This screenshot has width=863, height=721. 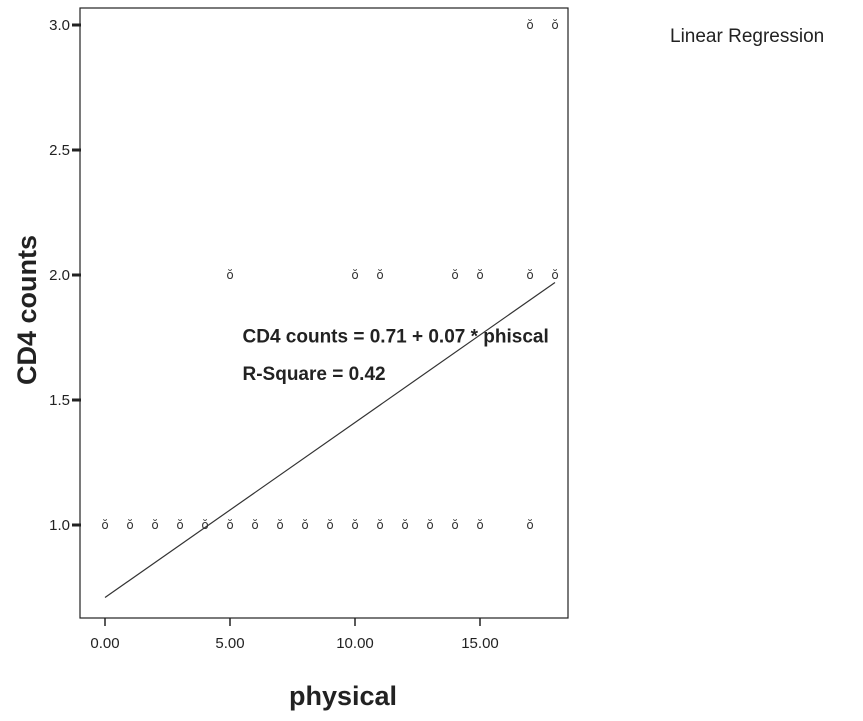 I want to click on x-tick-label: 0.00, so click(x=104, y=643).